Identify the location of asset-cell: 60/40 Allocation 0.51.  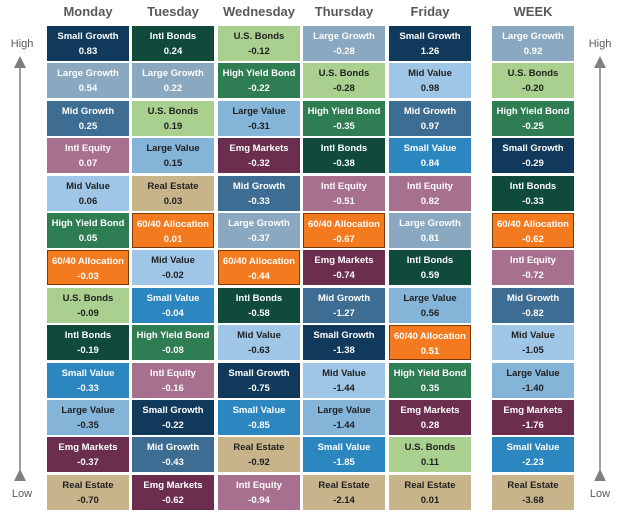
(430, 343).